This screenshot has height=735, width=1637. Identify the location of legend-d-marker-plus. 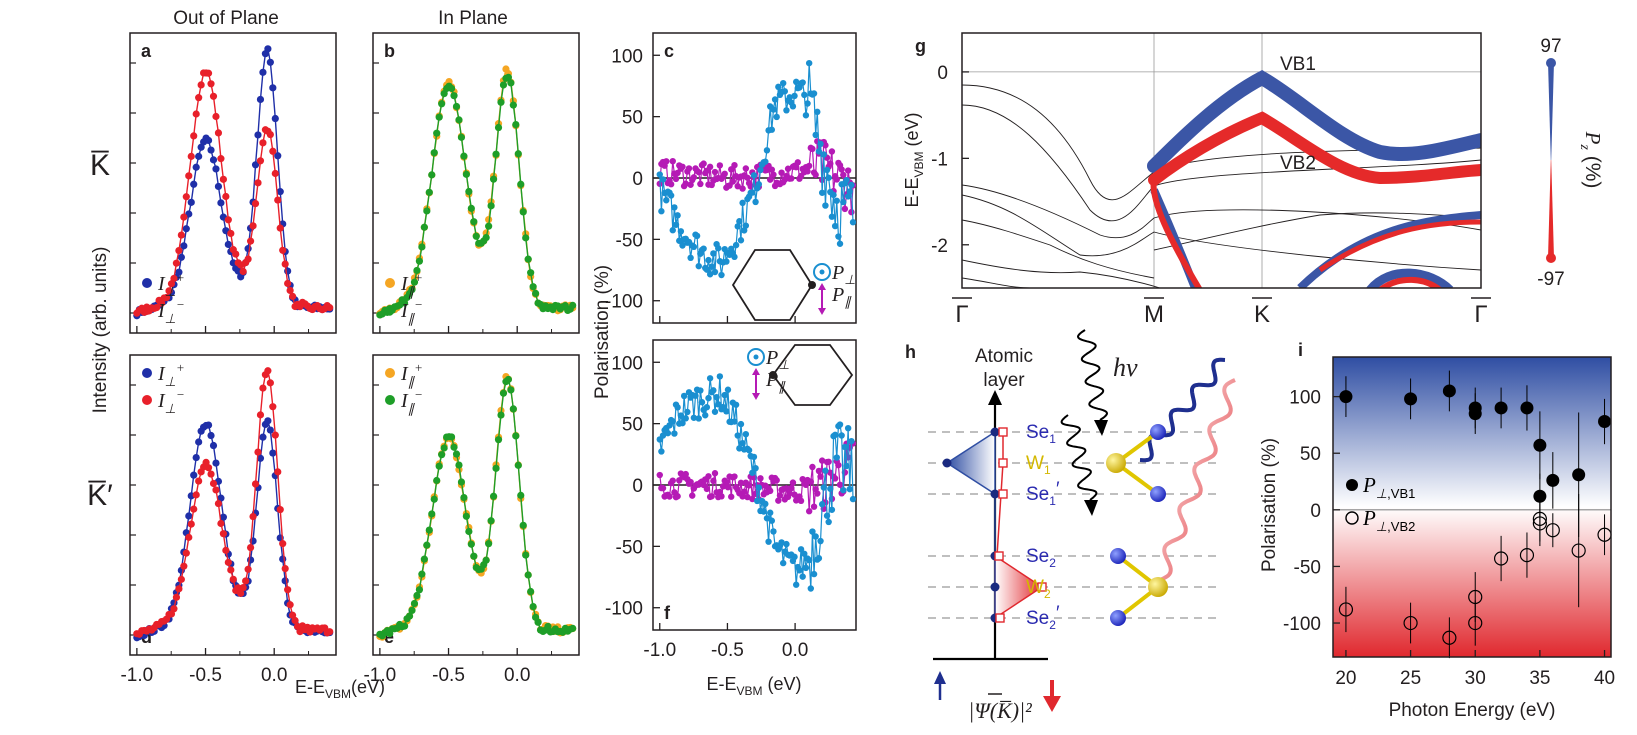
(147, 373).